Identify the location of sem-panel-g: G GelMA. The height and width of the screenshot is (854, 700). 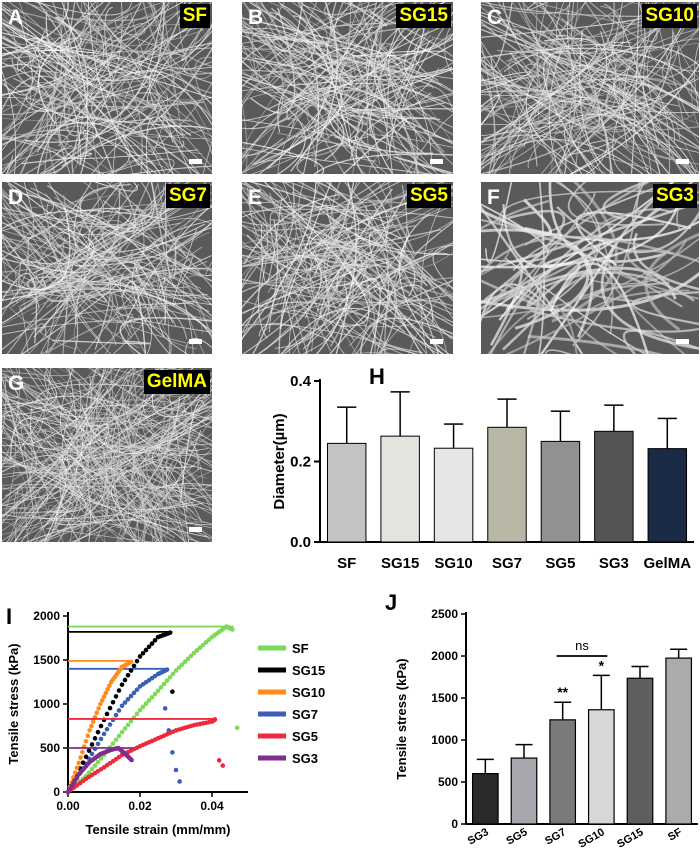
(107, 455).